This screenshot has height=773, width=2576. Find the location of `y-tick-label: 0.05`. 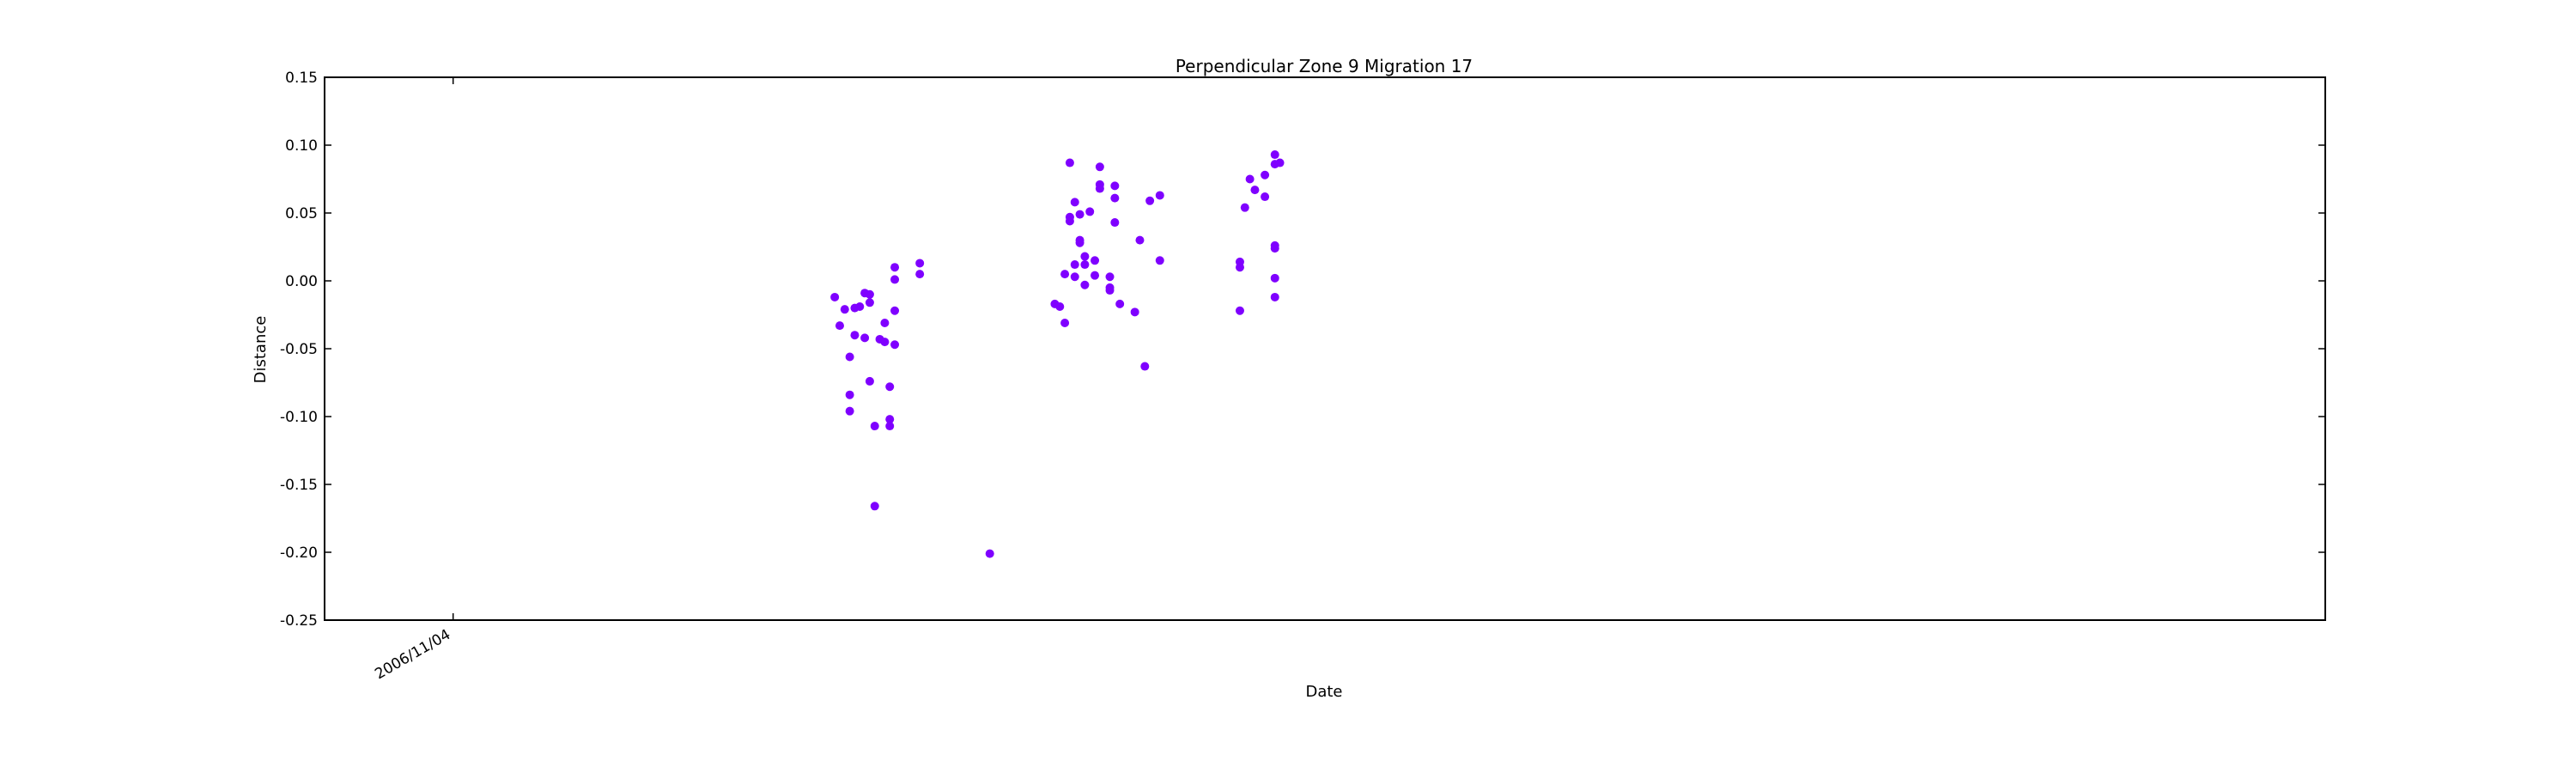

y-tick-label: 0.05 is located at coordinates (301, 213).